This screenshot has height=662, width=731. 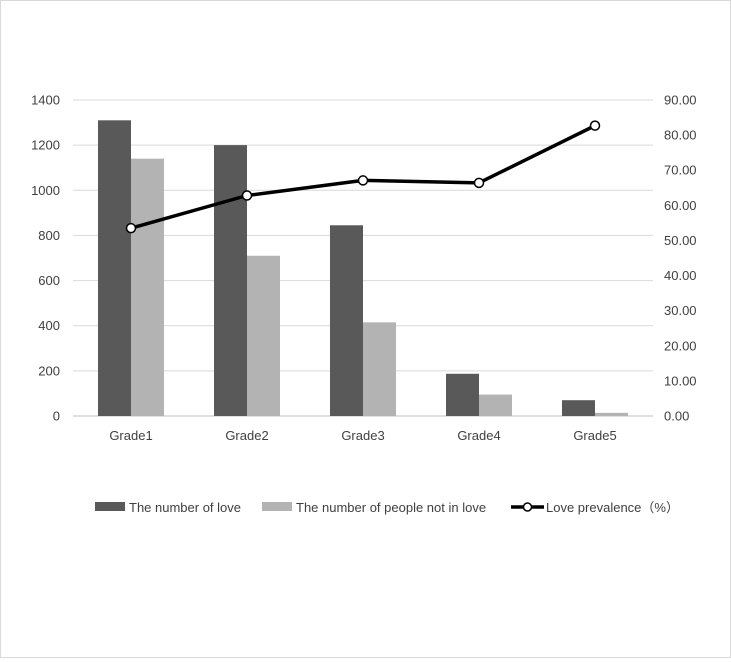 I want to click on left-tick-label: 0, so click(x=56, y=416).